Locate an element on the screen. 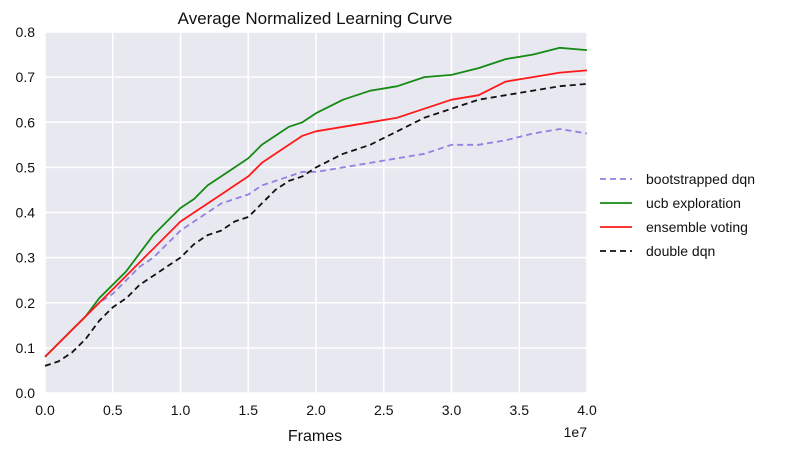 The image size is (790, 457). y-tick-label: 0.2 is located at coordinates (26, 303).